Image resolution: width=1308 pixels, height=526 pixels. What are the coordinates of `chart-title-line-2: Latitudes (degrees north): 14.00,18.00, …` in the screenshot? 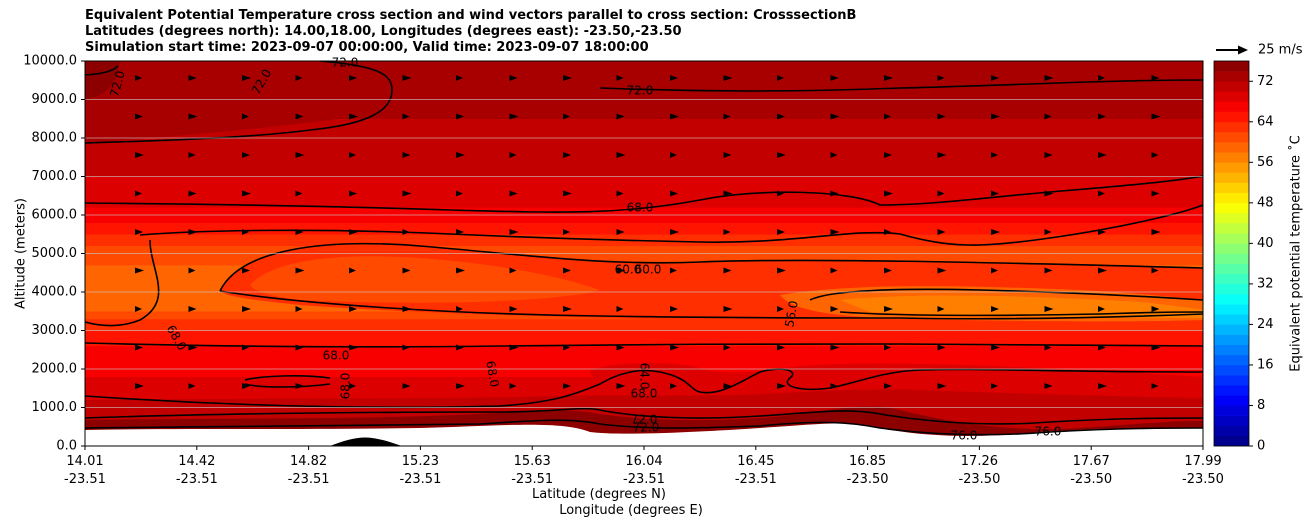 It's located at (383, 31).